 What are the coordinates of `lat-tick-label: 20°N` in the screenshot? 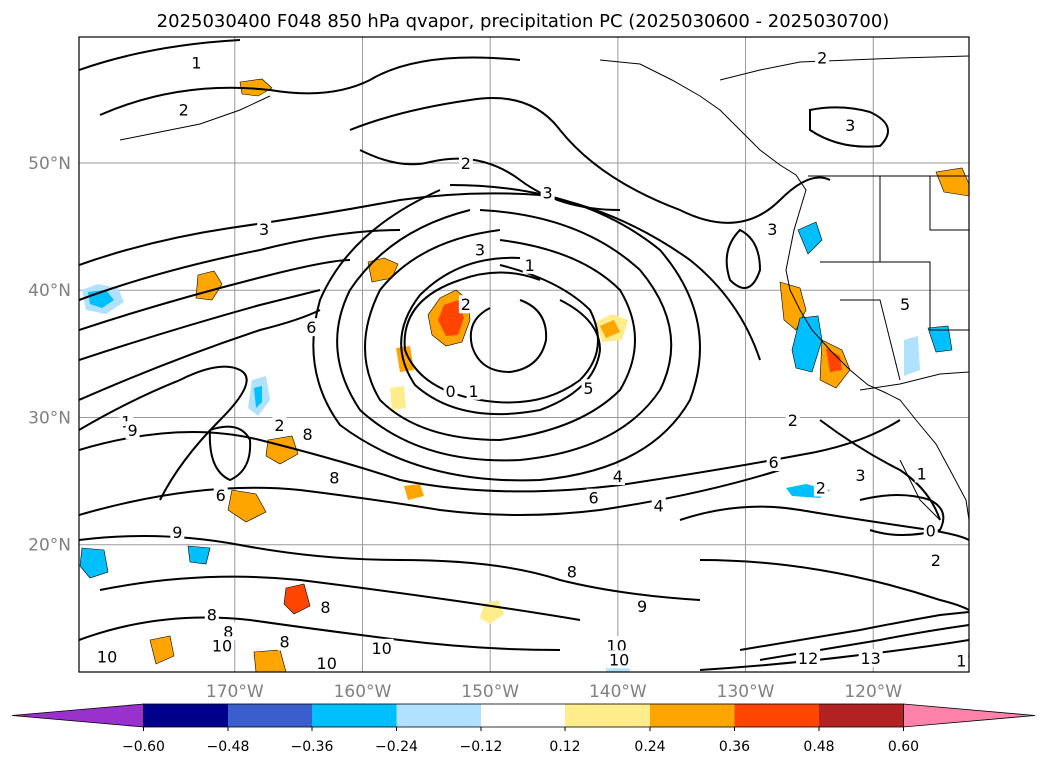 It's located at (49, 546).